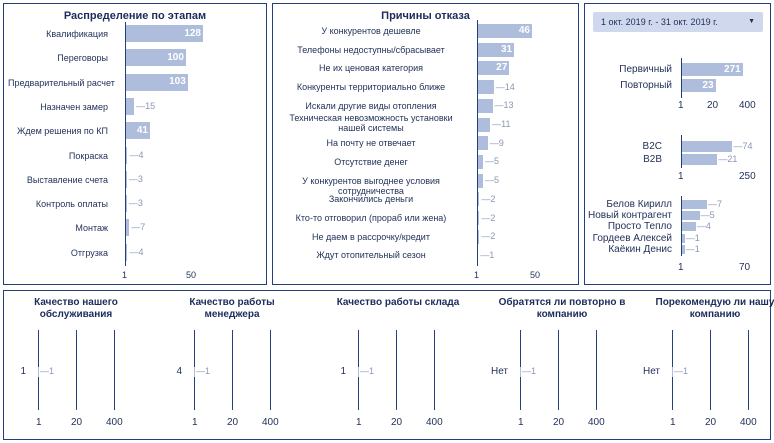  Describe the element at coordinates (371, 49) in the screenshot. I see `reason-label: Телефоны недоступны/сбрасывает` at that location.